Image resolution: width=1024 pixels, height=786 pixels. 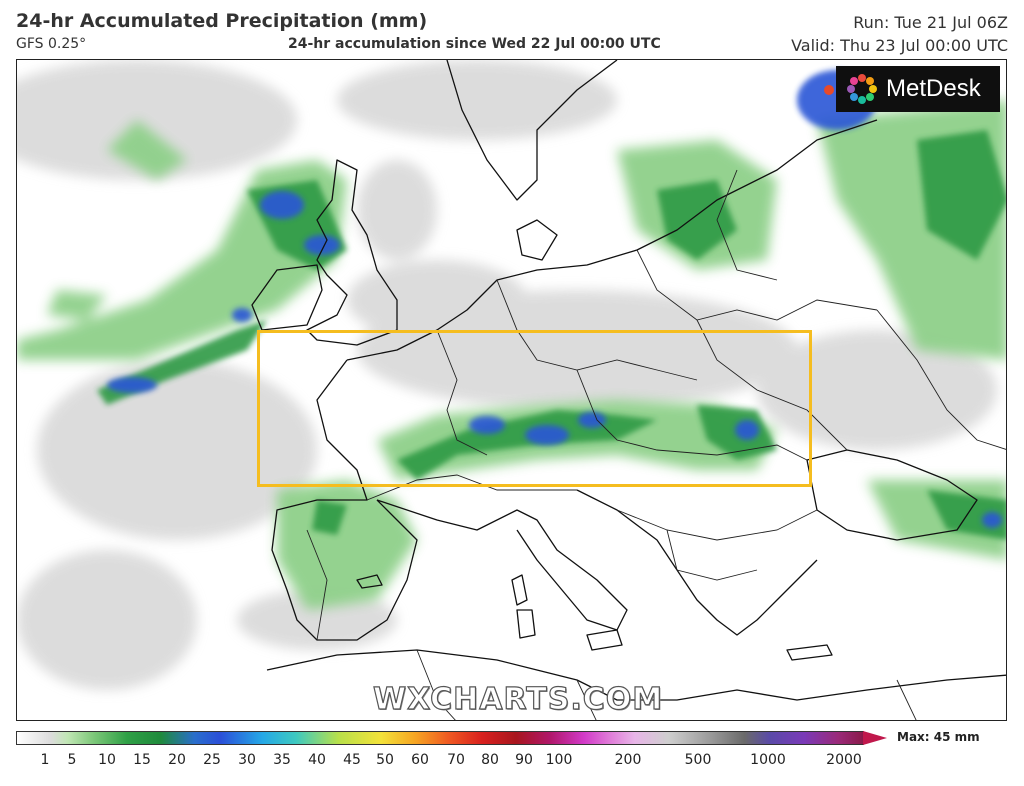 What do you see at coordinates (317, 760) in the screenshot?
I see `colorbar-tick-label: 40` at bounding box center [317, 760].